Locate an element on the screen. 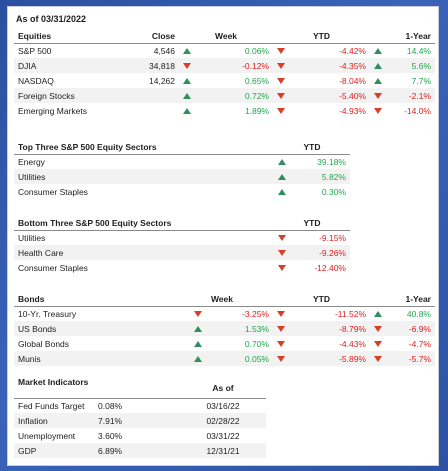 This screenshot has width=448, height=471. market-header-0: Market Indicators is located at coordinates (54, 388).